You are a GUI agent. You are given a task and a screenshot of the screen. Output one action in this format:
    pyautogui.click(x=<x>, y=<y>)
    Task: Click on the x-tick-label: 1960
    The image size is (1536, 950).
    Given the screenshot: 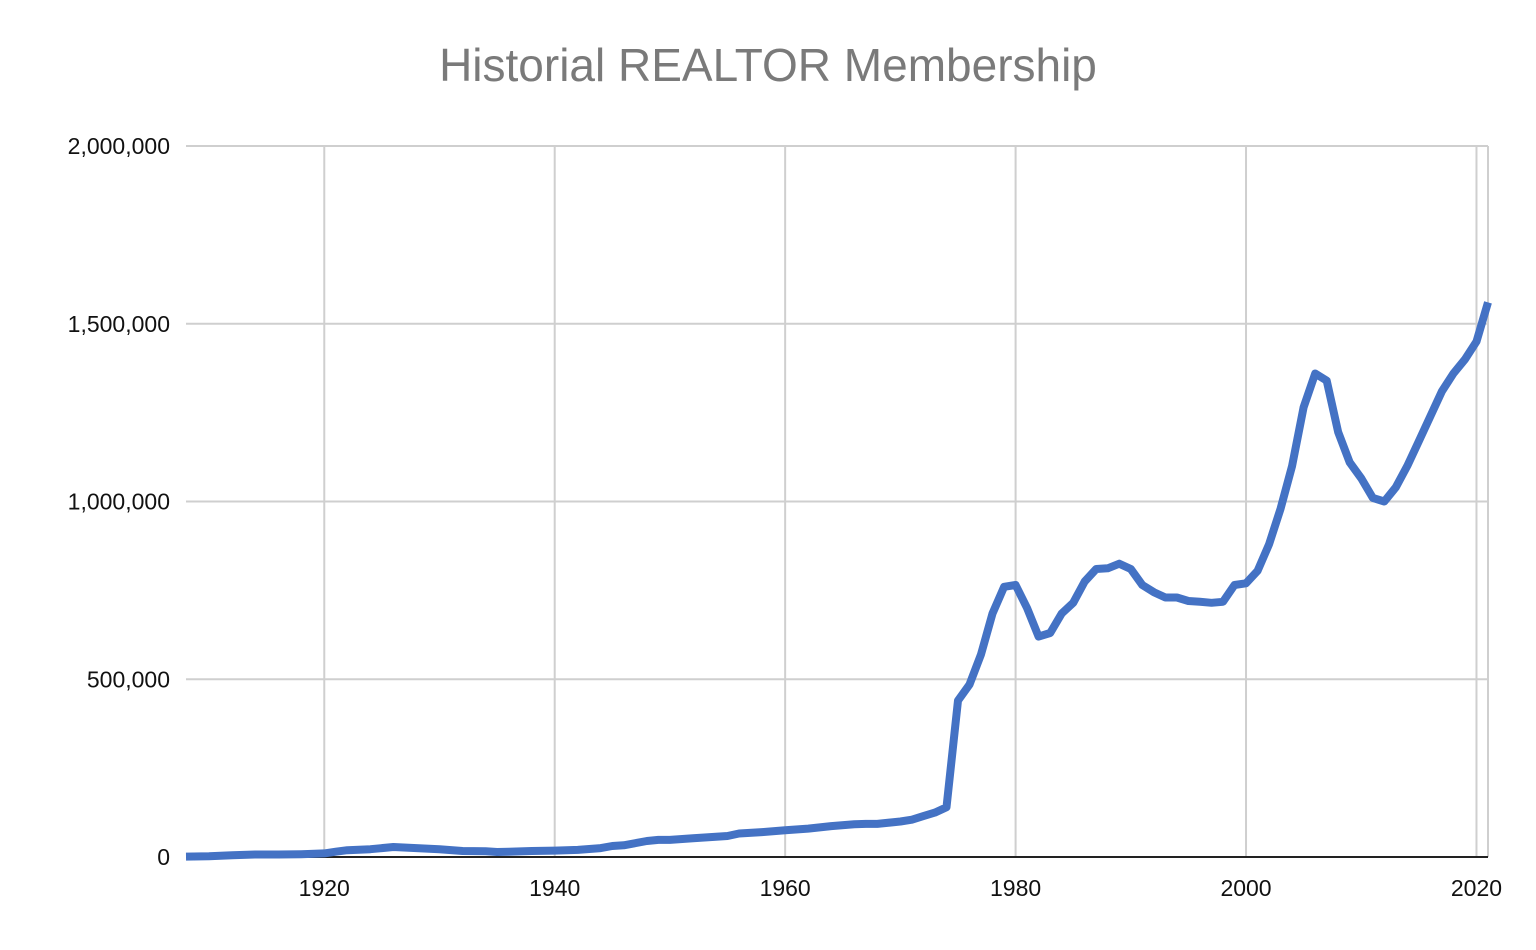 What is the action you would take?
    pyautogui.click(x=785, y=888)
    